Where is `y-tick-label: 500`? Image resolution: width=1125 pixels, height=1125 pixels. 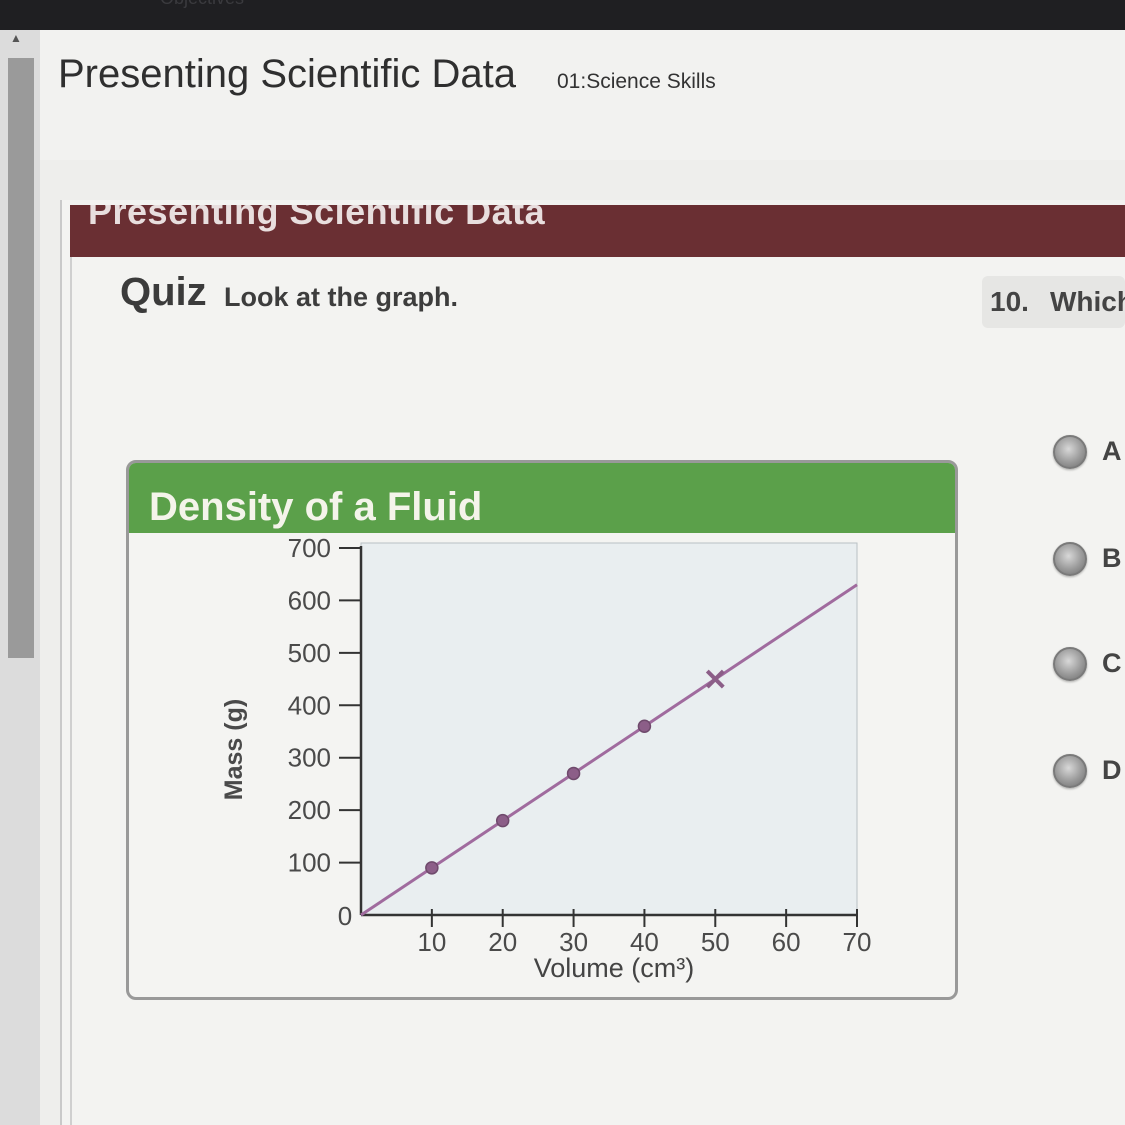 y-tick-label: 500 is located at coordinates (309, 653).